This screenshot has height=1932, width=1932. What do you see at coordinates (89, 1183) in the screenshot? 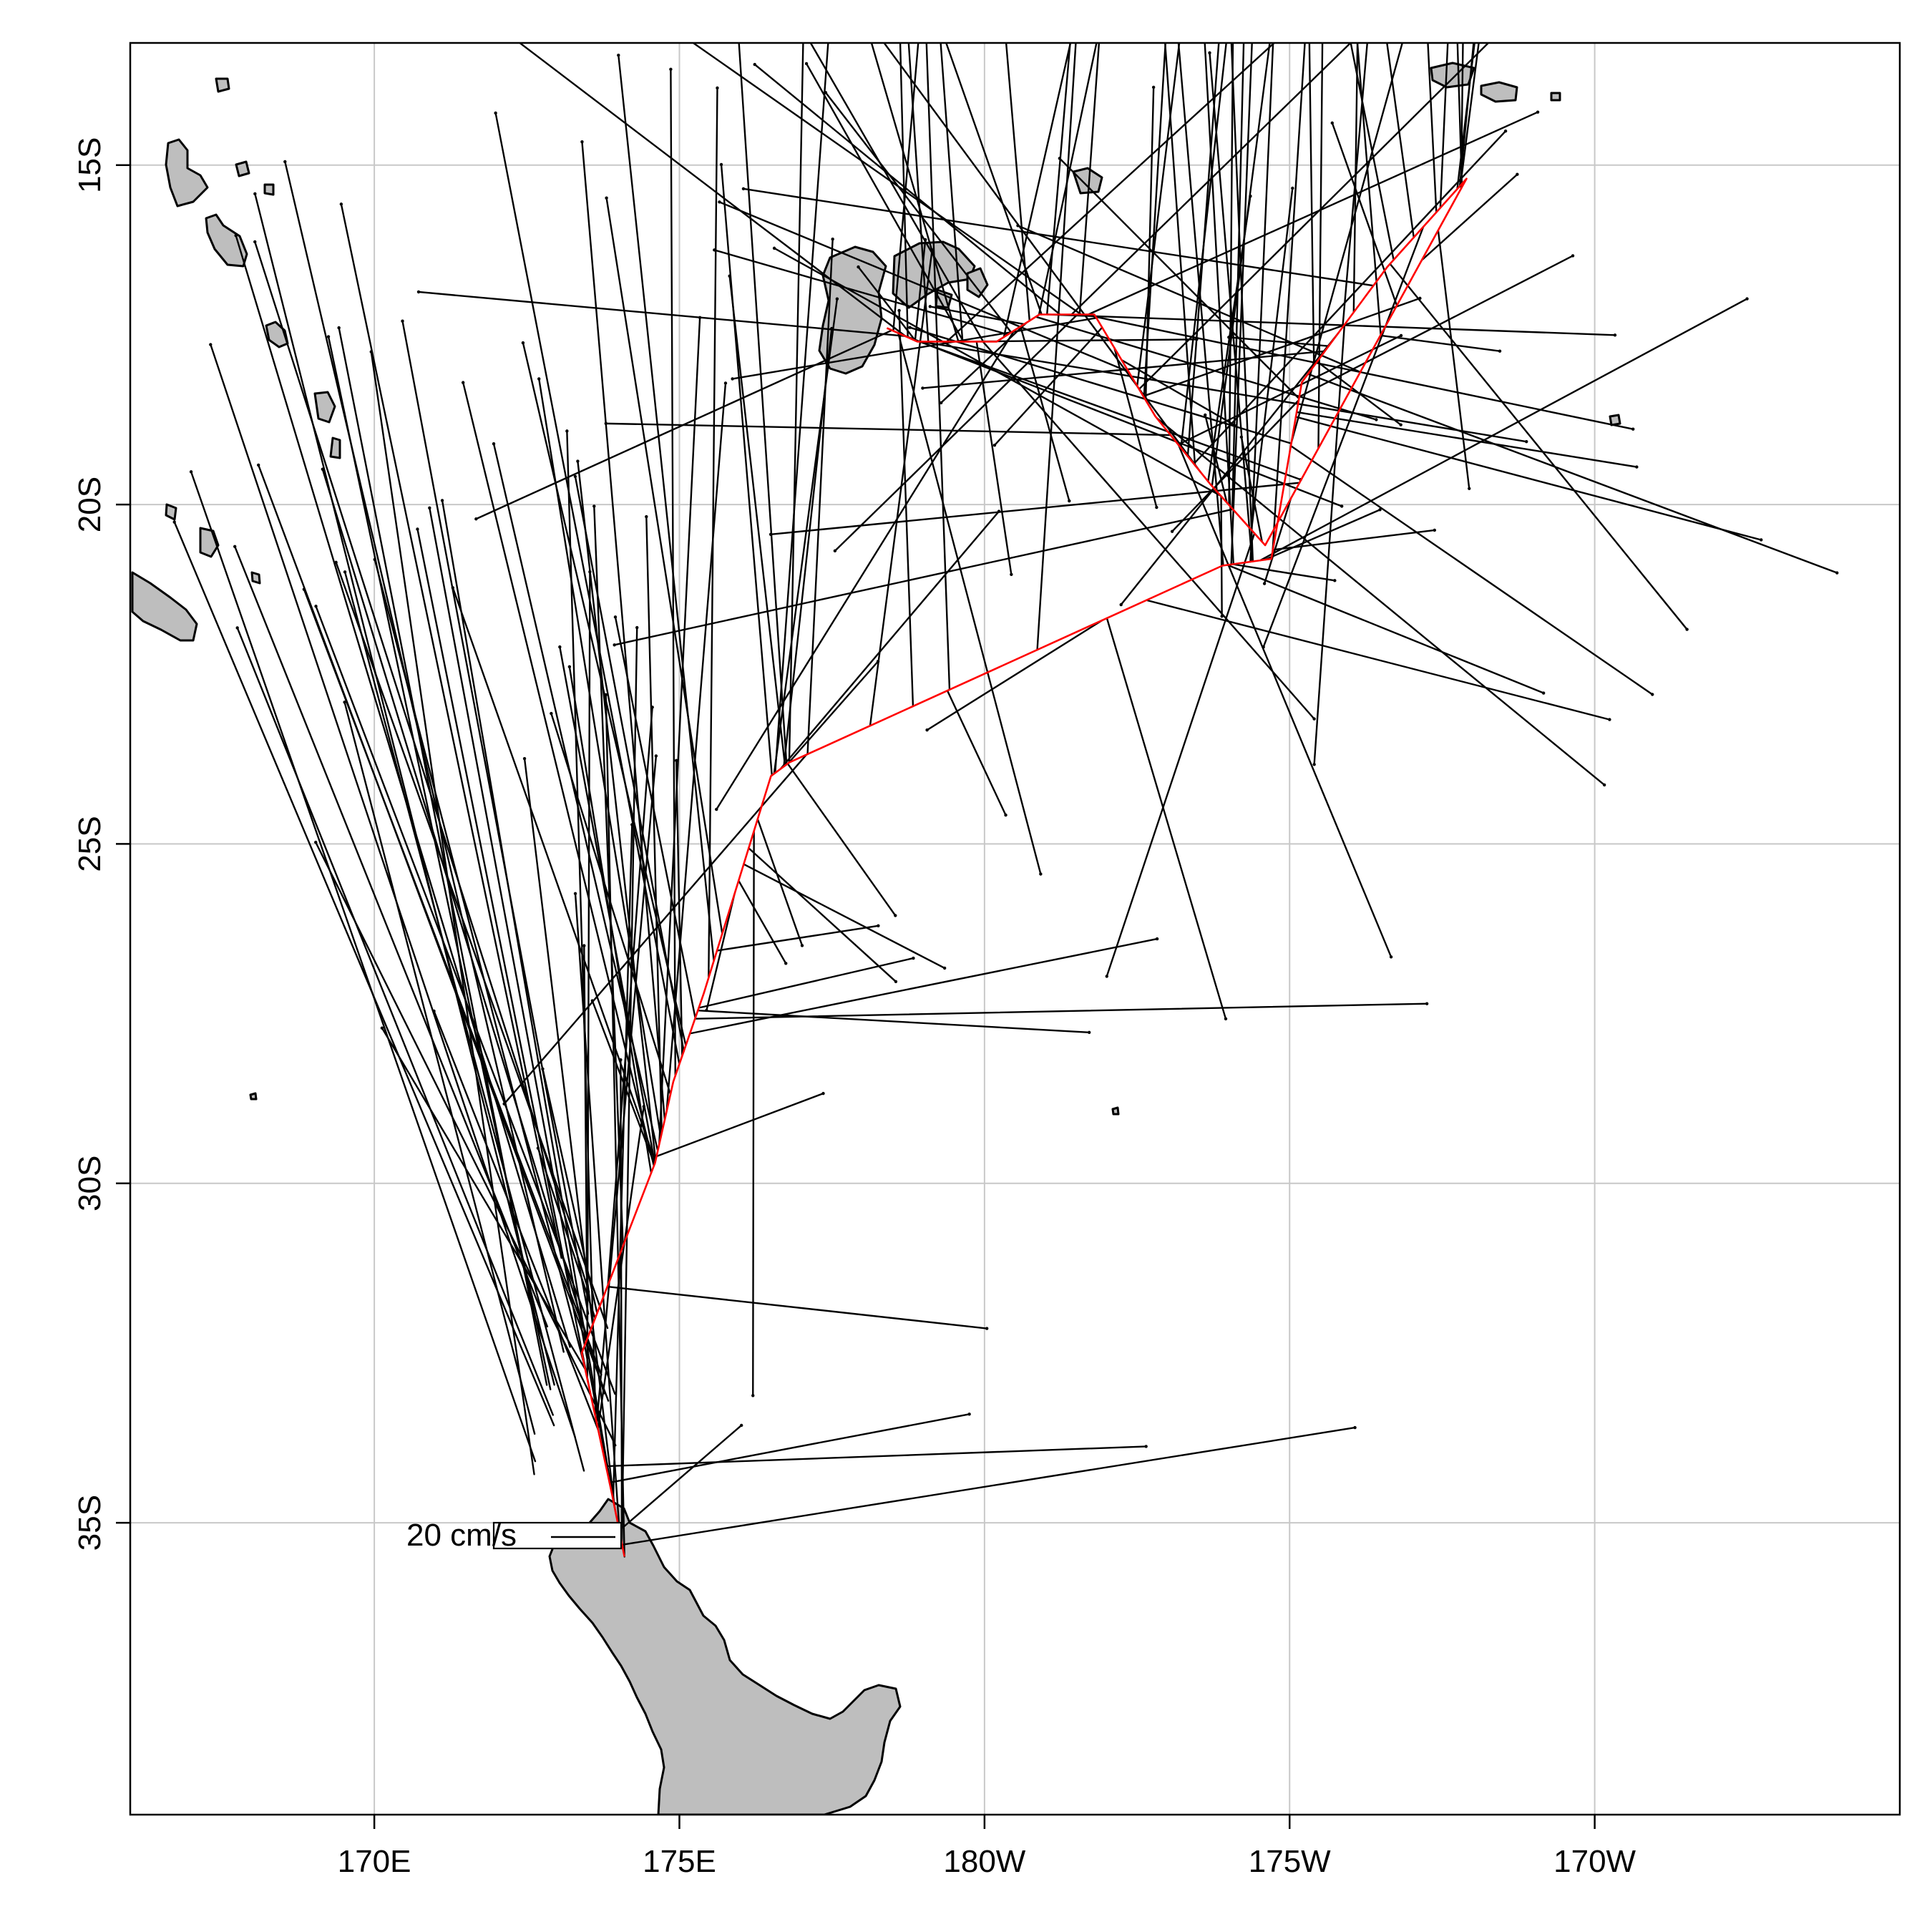
I see `y-tick-label: 30S` at bounding box center [89, 1183].